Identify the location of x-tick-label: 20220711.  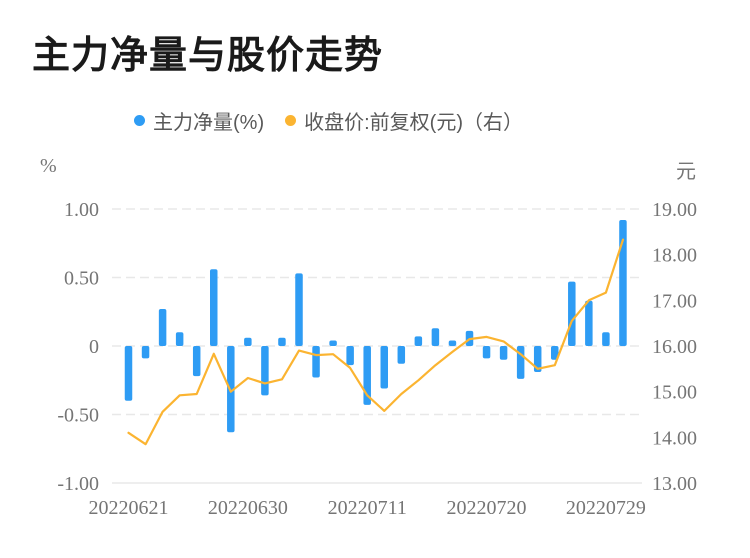
(367, 508).